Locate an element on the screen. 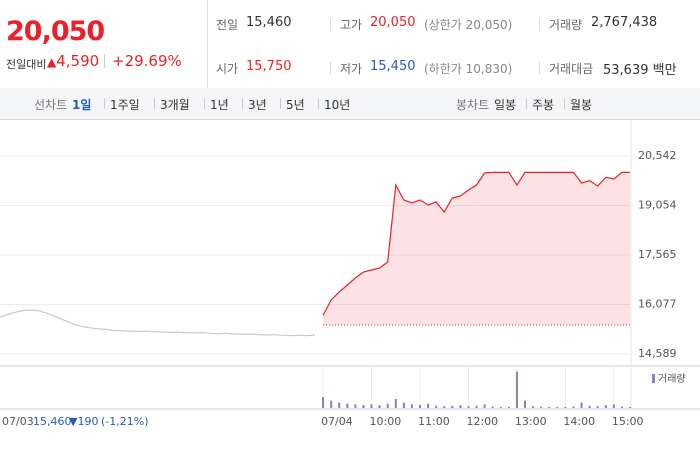 This screenshot has width=700, height=450. x-tick-label: 11:00 is located at coordinates (434, 421).